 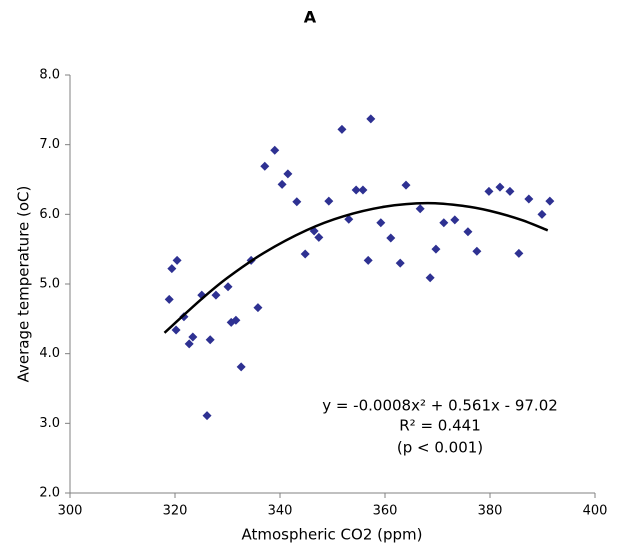 I want to click on x-tick-label: 320, so click(x=175, y=511).